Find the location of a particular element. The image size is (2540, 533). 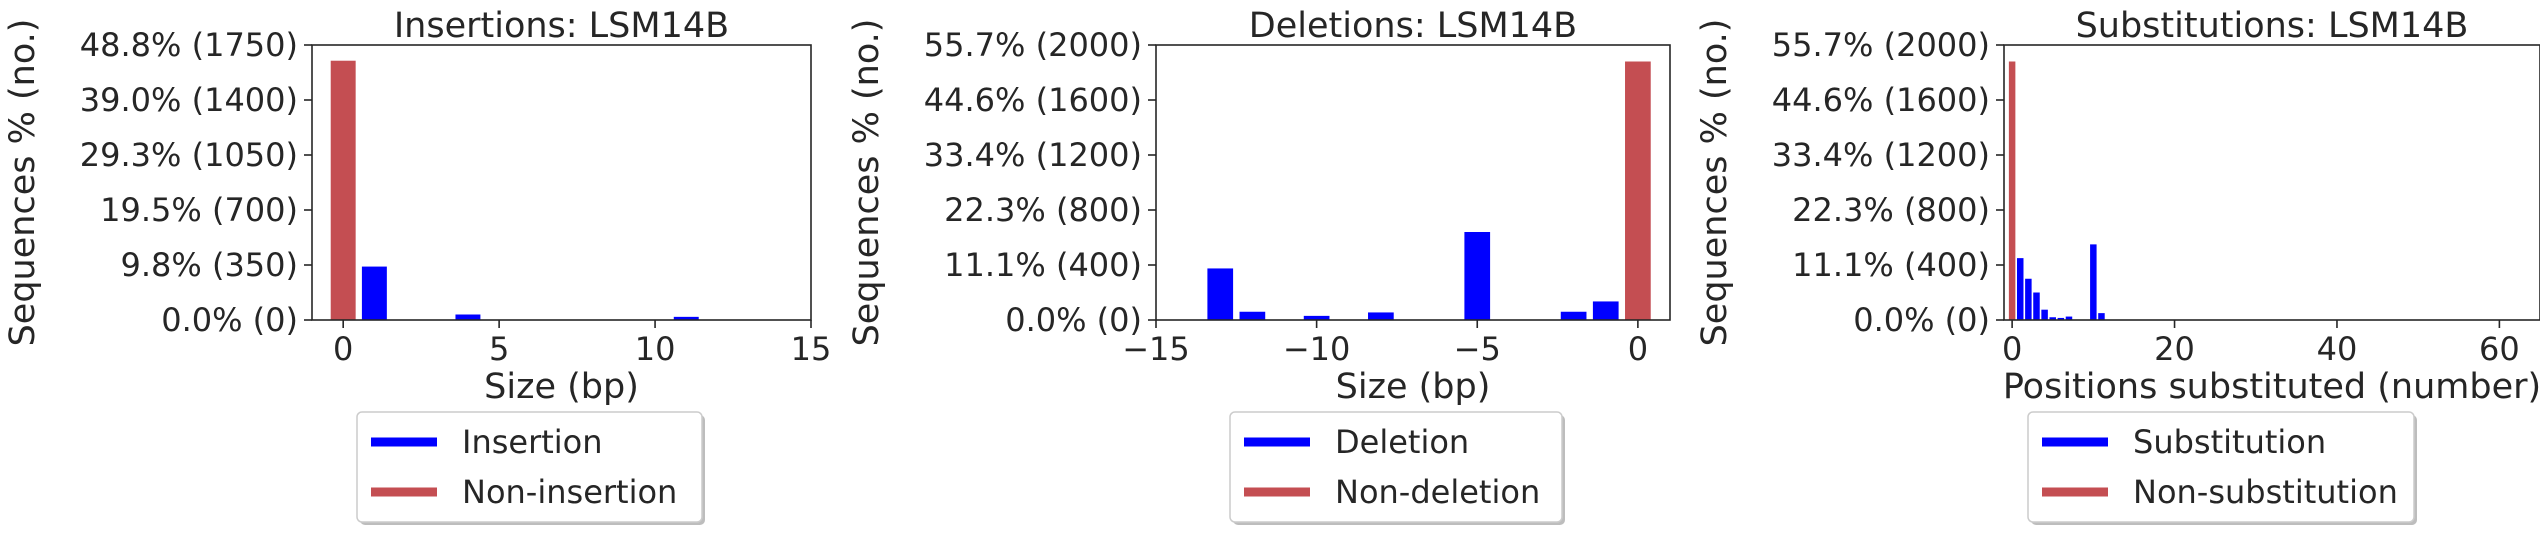

x-tick-label: −10 is located at coordinates (1317, 349).